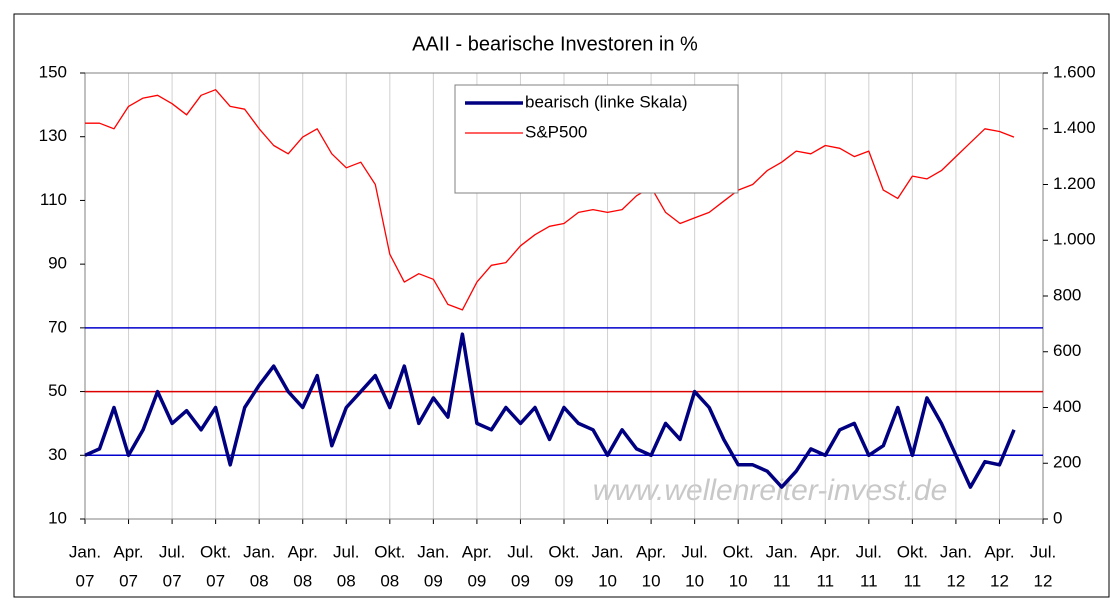 This screenshot has height=603, width=1110. I want to click on y2-tick-label: 400, so click(1067, 406).